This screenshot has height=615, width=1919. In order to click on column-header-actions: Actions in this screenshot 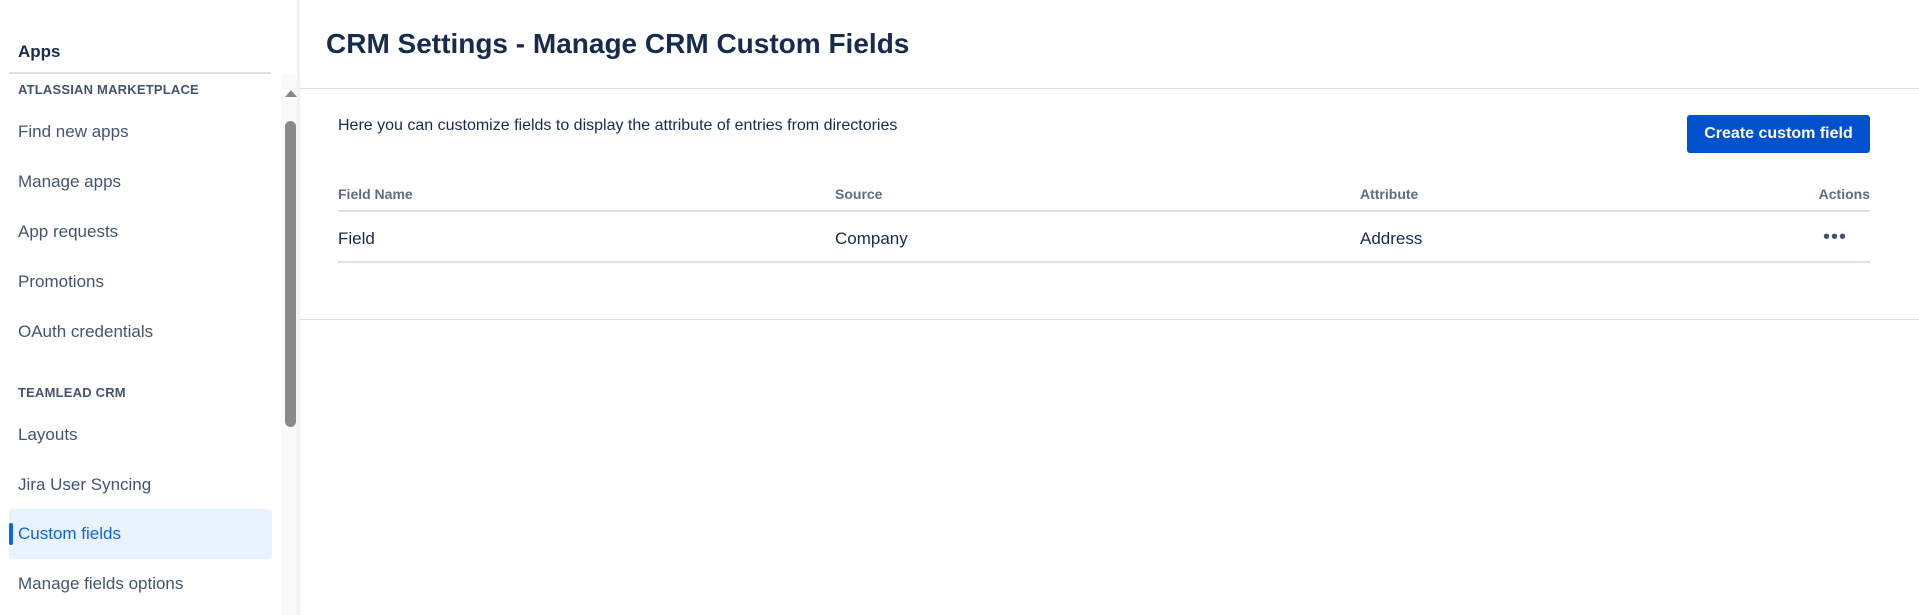, I will do `click(1844, 194)`.